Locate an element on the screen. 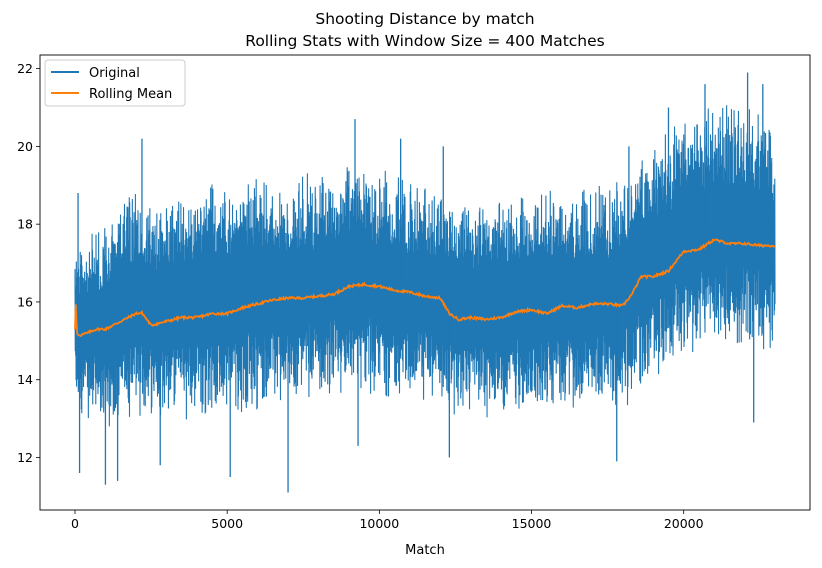  x-tick-label: 10000 is located at coordinates (379, 523).